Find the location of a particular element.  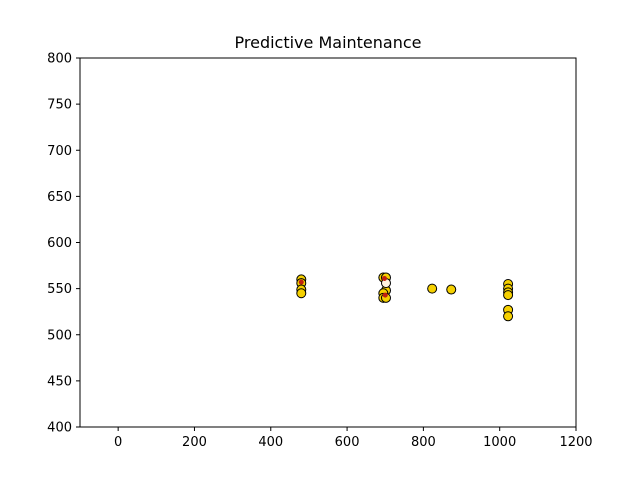

scatter-points is located at coordinates (405, 297).